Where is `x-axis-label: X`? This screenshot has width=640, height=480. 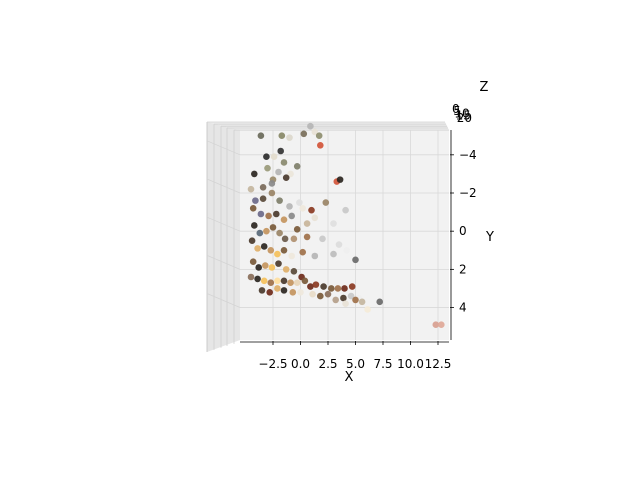 x-axis-label: X is located at coordinates (349, 377).